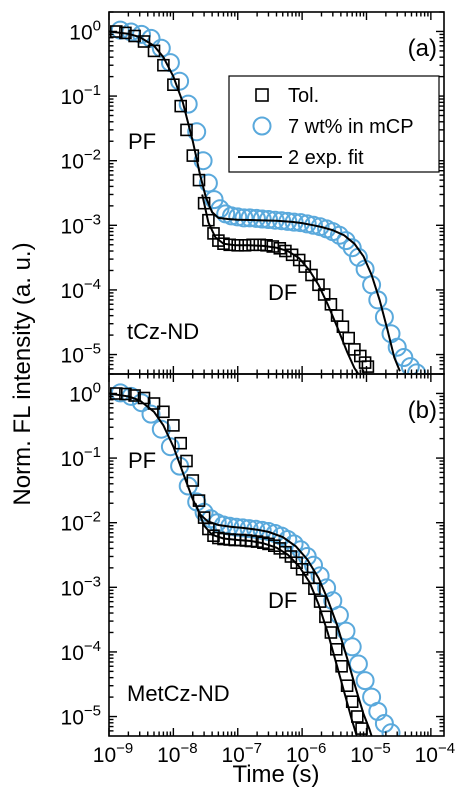 The image size is (460, 790). Describe the element at coordinates (178, 693) in the screenshot. I see `panel-b-material-label: MetCz-ND` at that location.